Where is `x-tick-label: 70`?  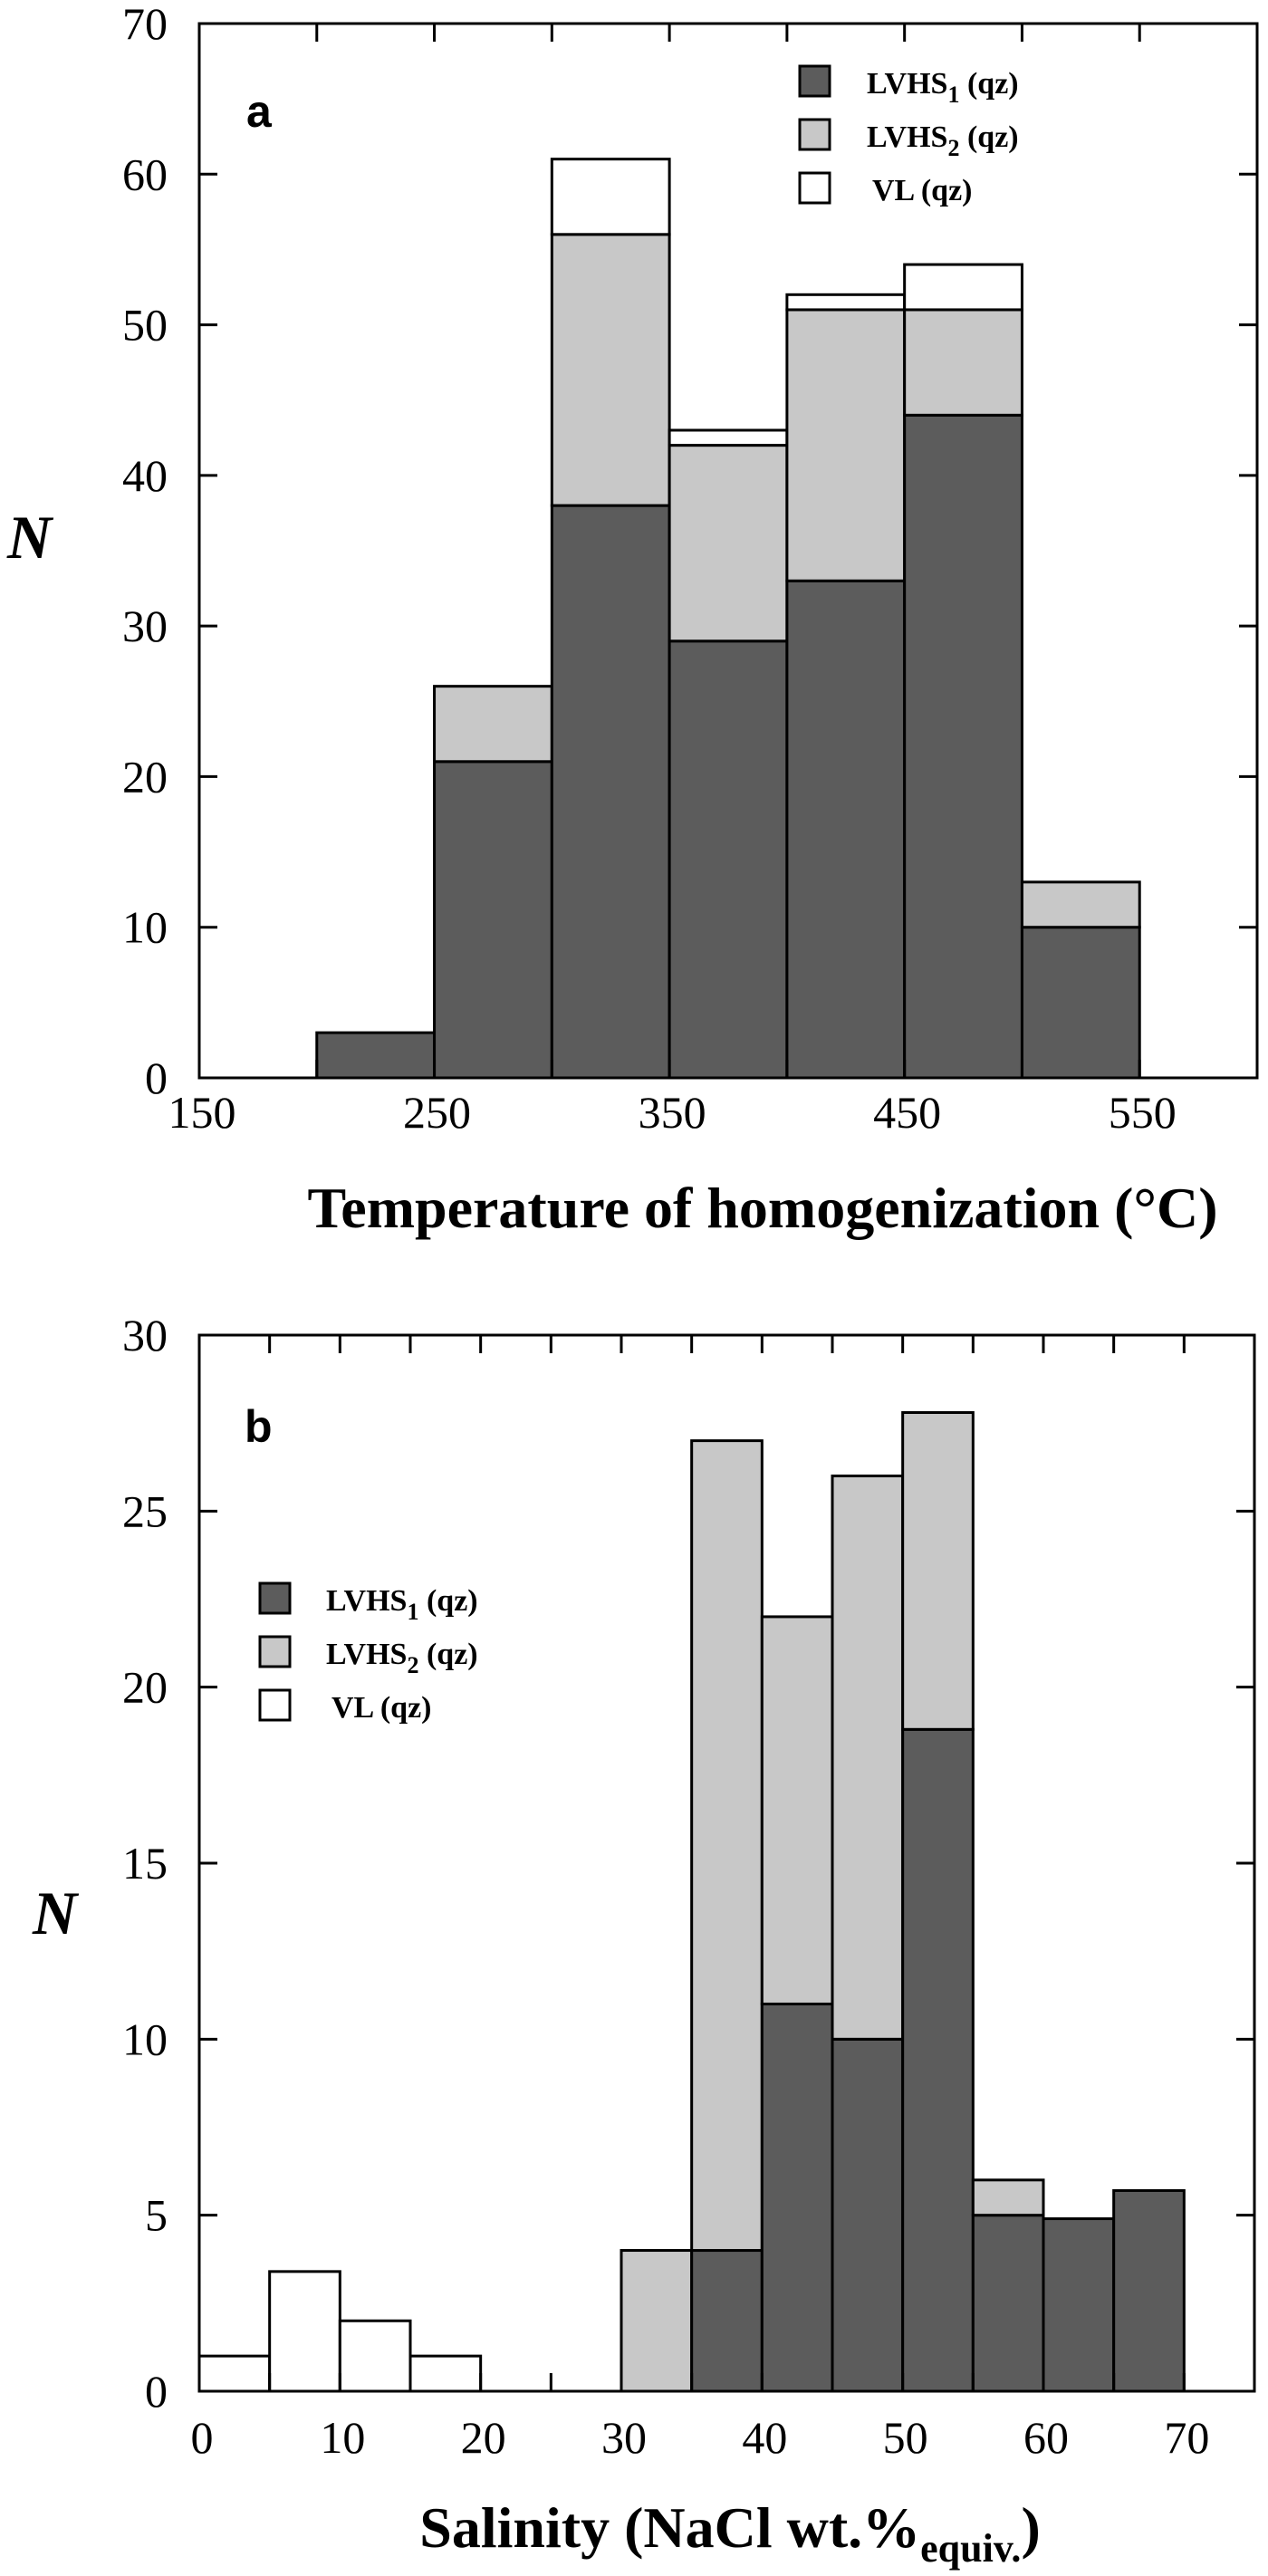
x-tick-label: 70 is located at coordinates (1186, 2437).